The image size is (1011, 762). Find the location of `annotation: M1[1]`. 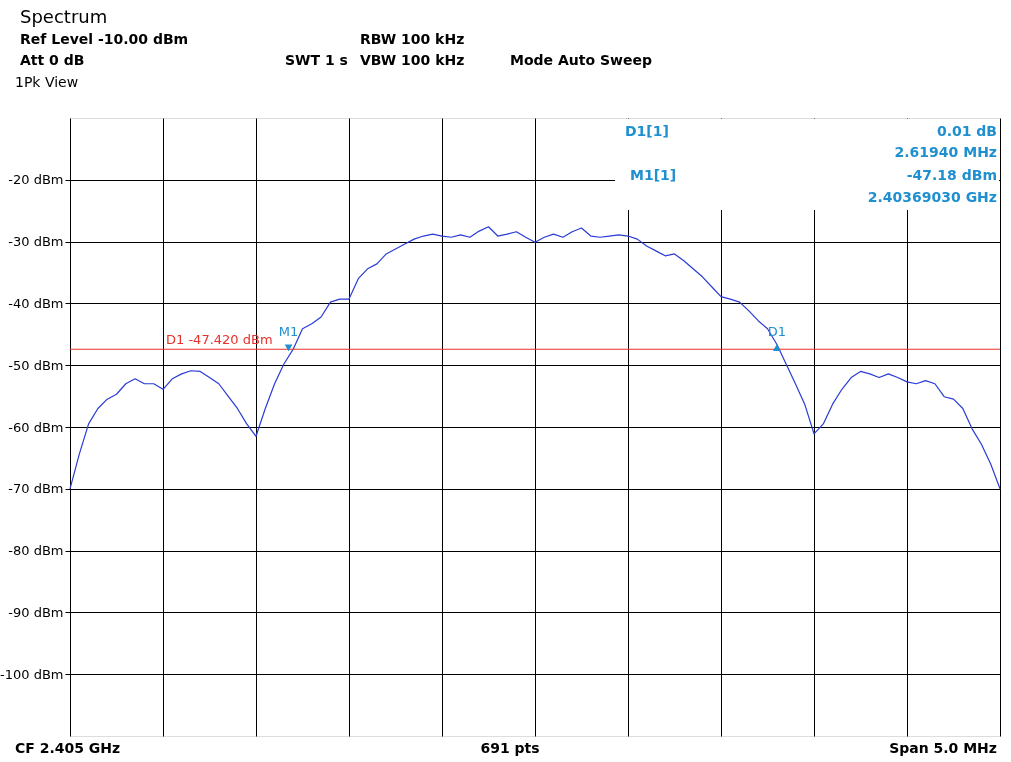

annotation: M1[1] is located at coordinates (653, 175).